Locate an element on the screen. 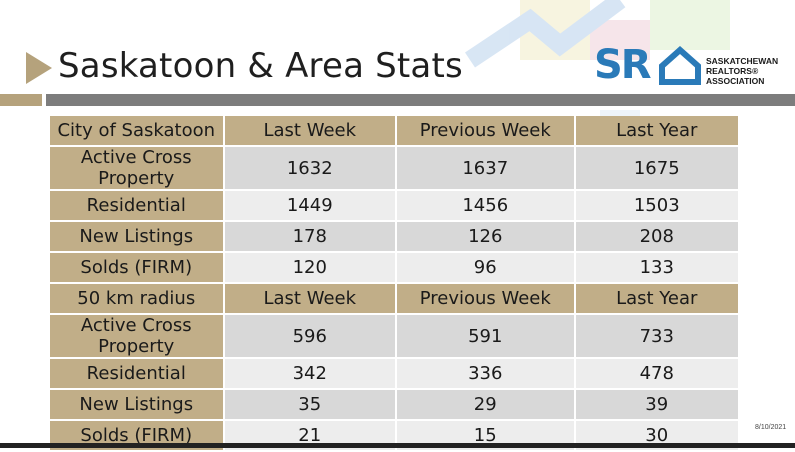 This screenshot has height=452, width=795. table-cell: 96 is located at coordinates (485, 267).